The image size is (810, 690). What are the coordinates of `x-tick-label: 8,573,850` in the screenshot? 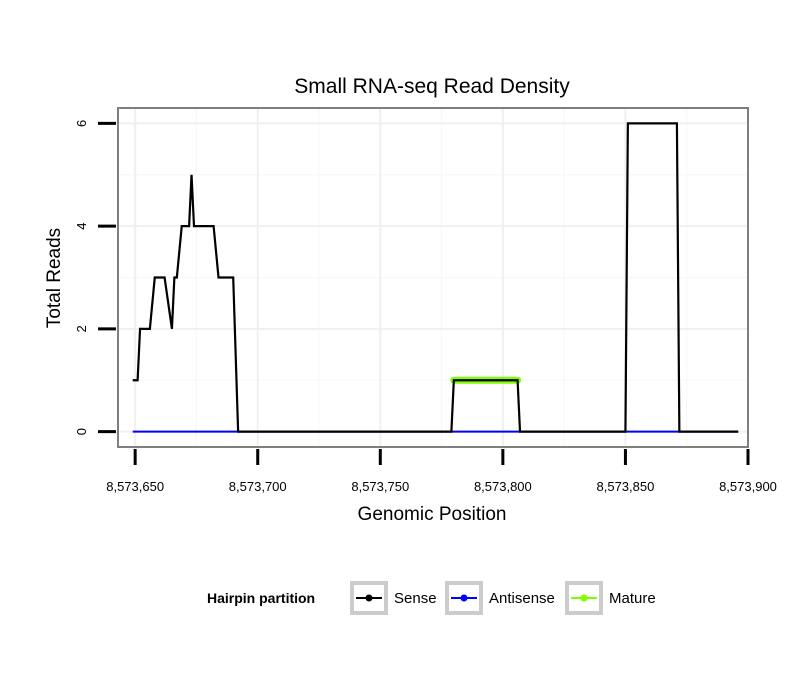 It's located at (626, 486).